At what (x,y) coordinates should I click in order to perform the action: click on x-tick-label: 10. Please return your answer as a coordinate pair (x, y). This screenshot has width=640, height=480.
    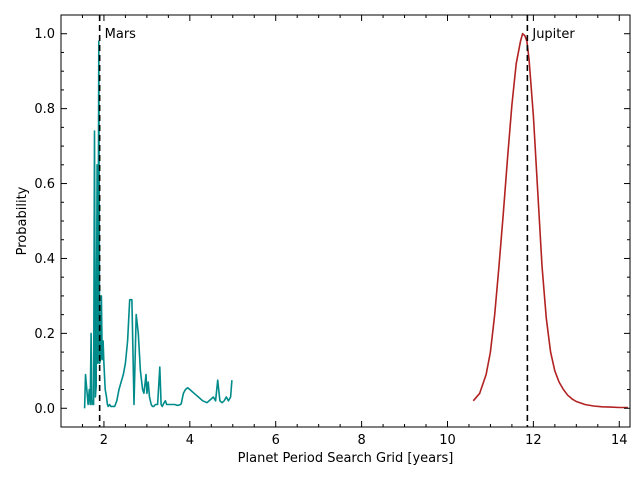
    Looking at the image, I should click on (447, 440).